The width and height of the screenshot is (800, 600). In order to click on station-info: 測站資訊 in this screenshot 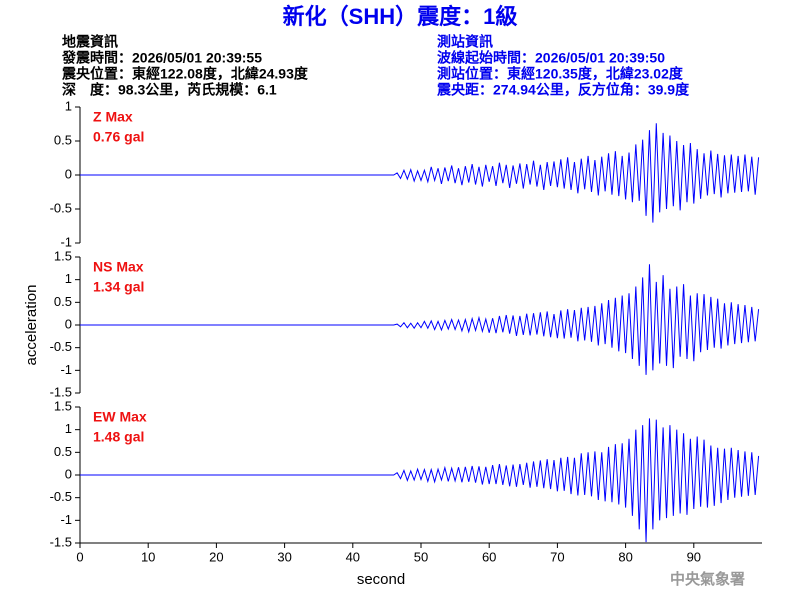, I will do `click(465, 42)`.